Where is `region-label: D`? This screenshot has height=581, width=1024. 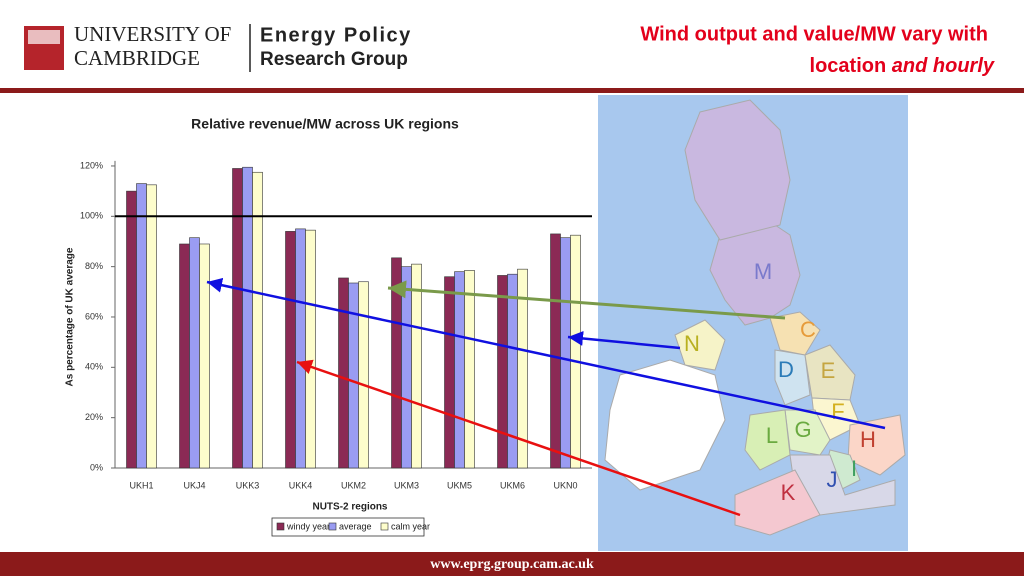 region-label: D is located at coordinates (786, 369).